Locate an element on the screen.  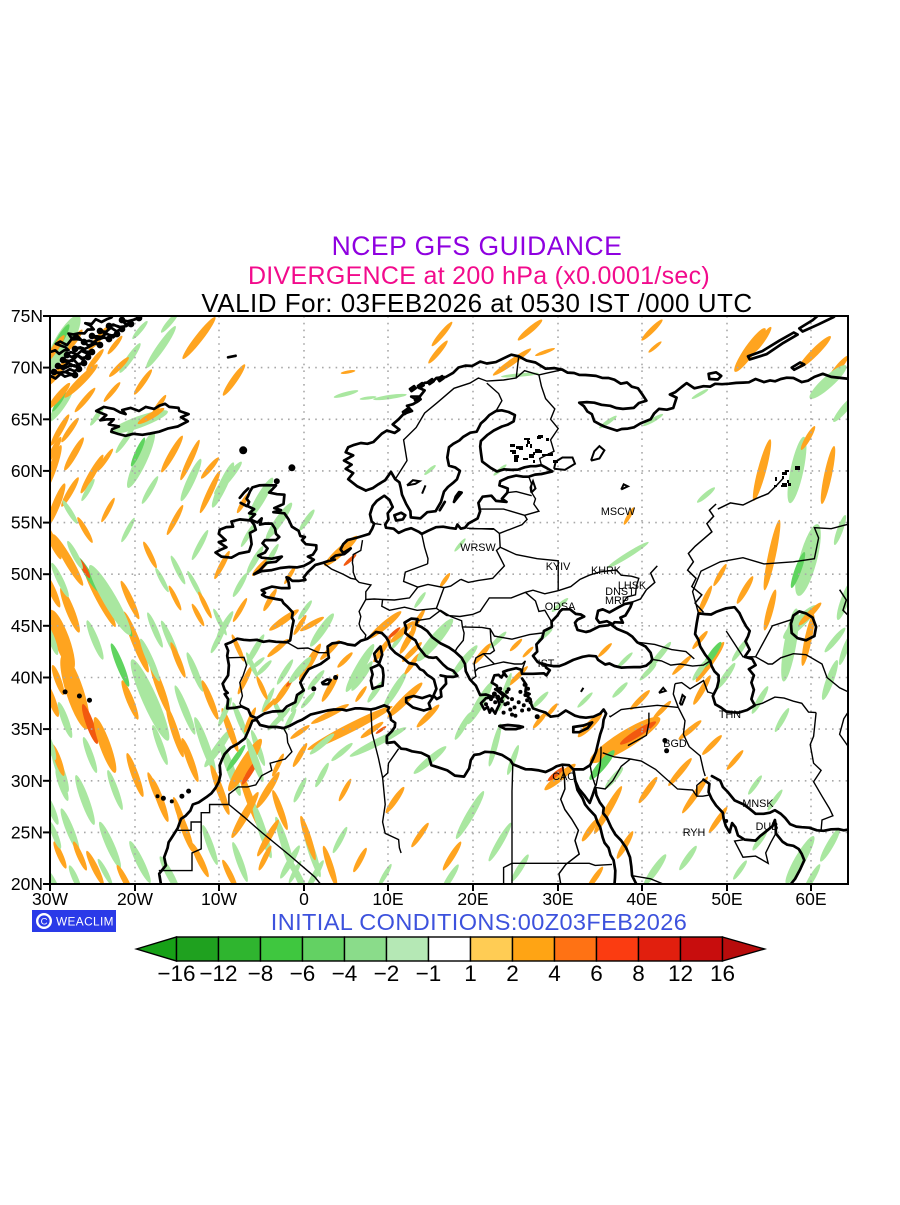
svg-text: 20E is located at coordinates (472, 899).